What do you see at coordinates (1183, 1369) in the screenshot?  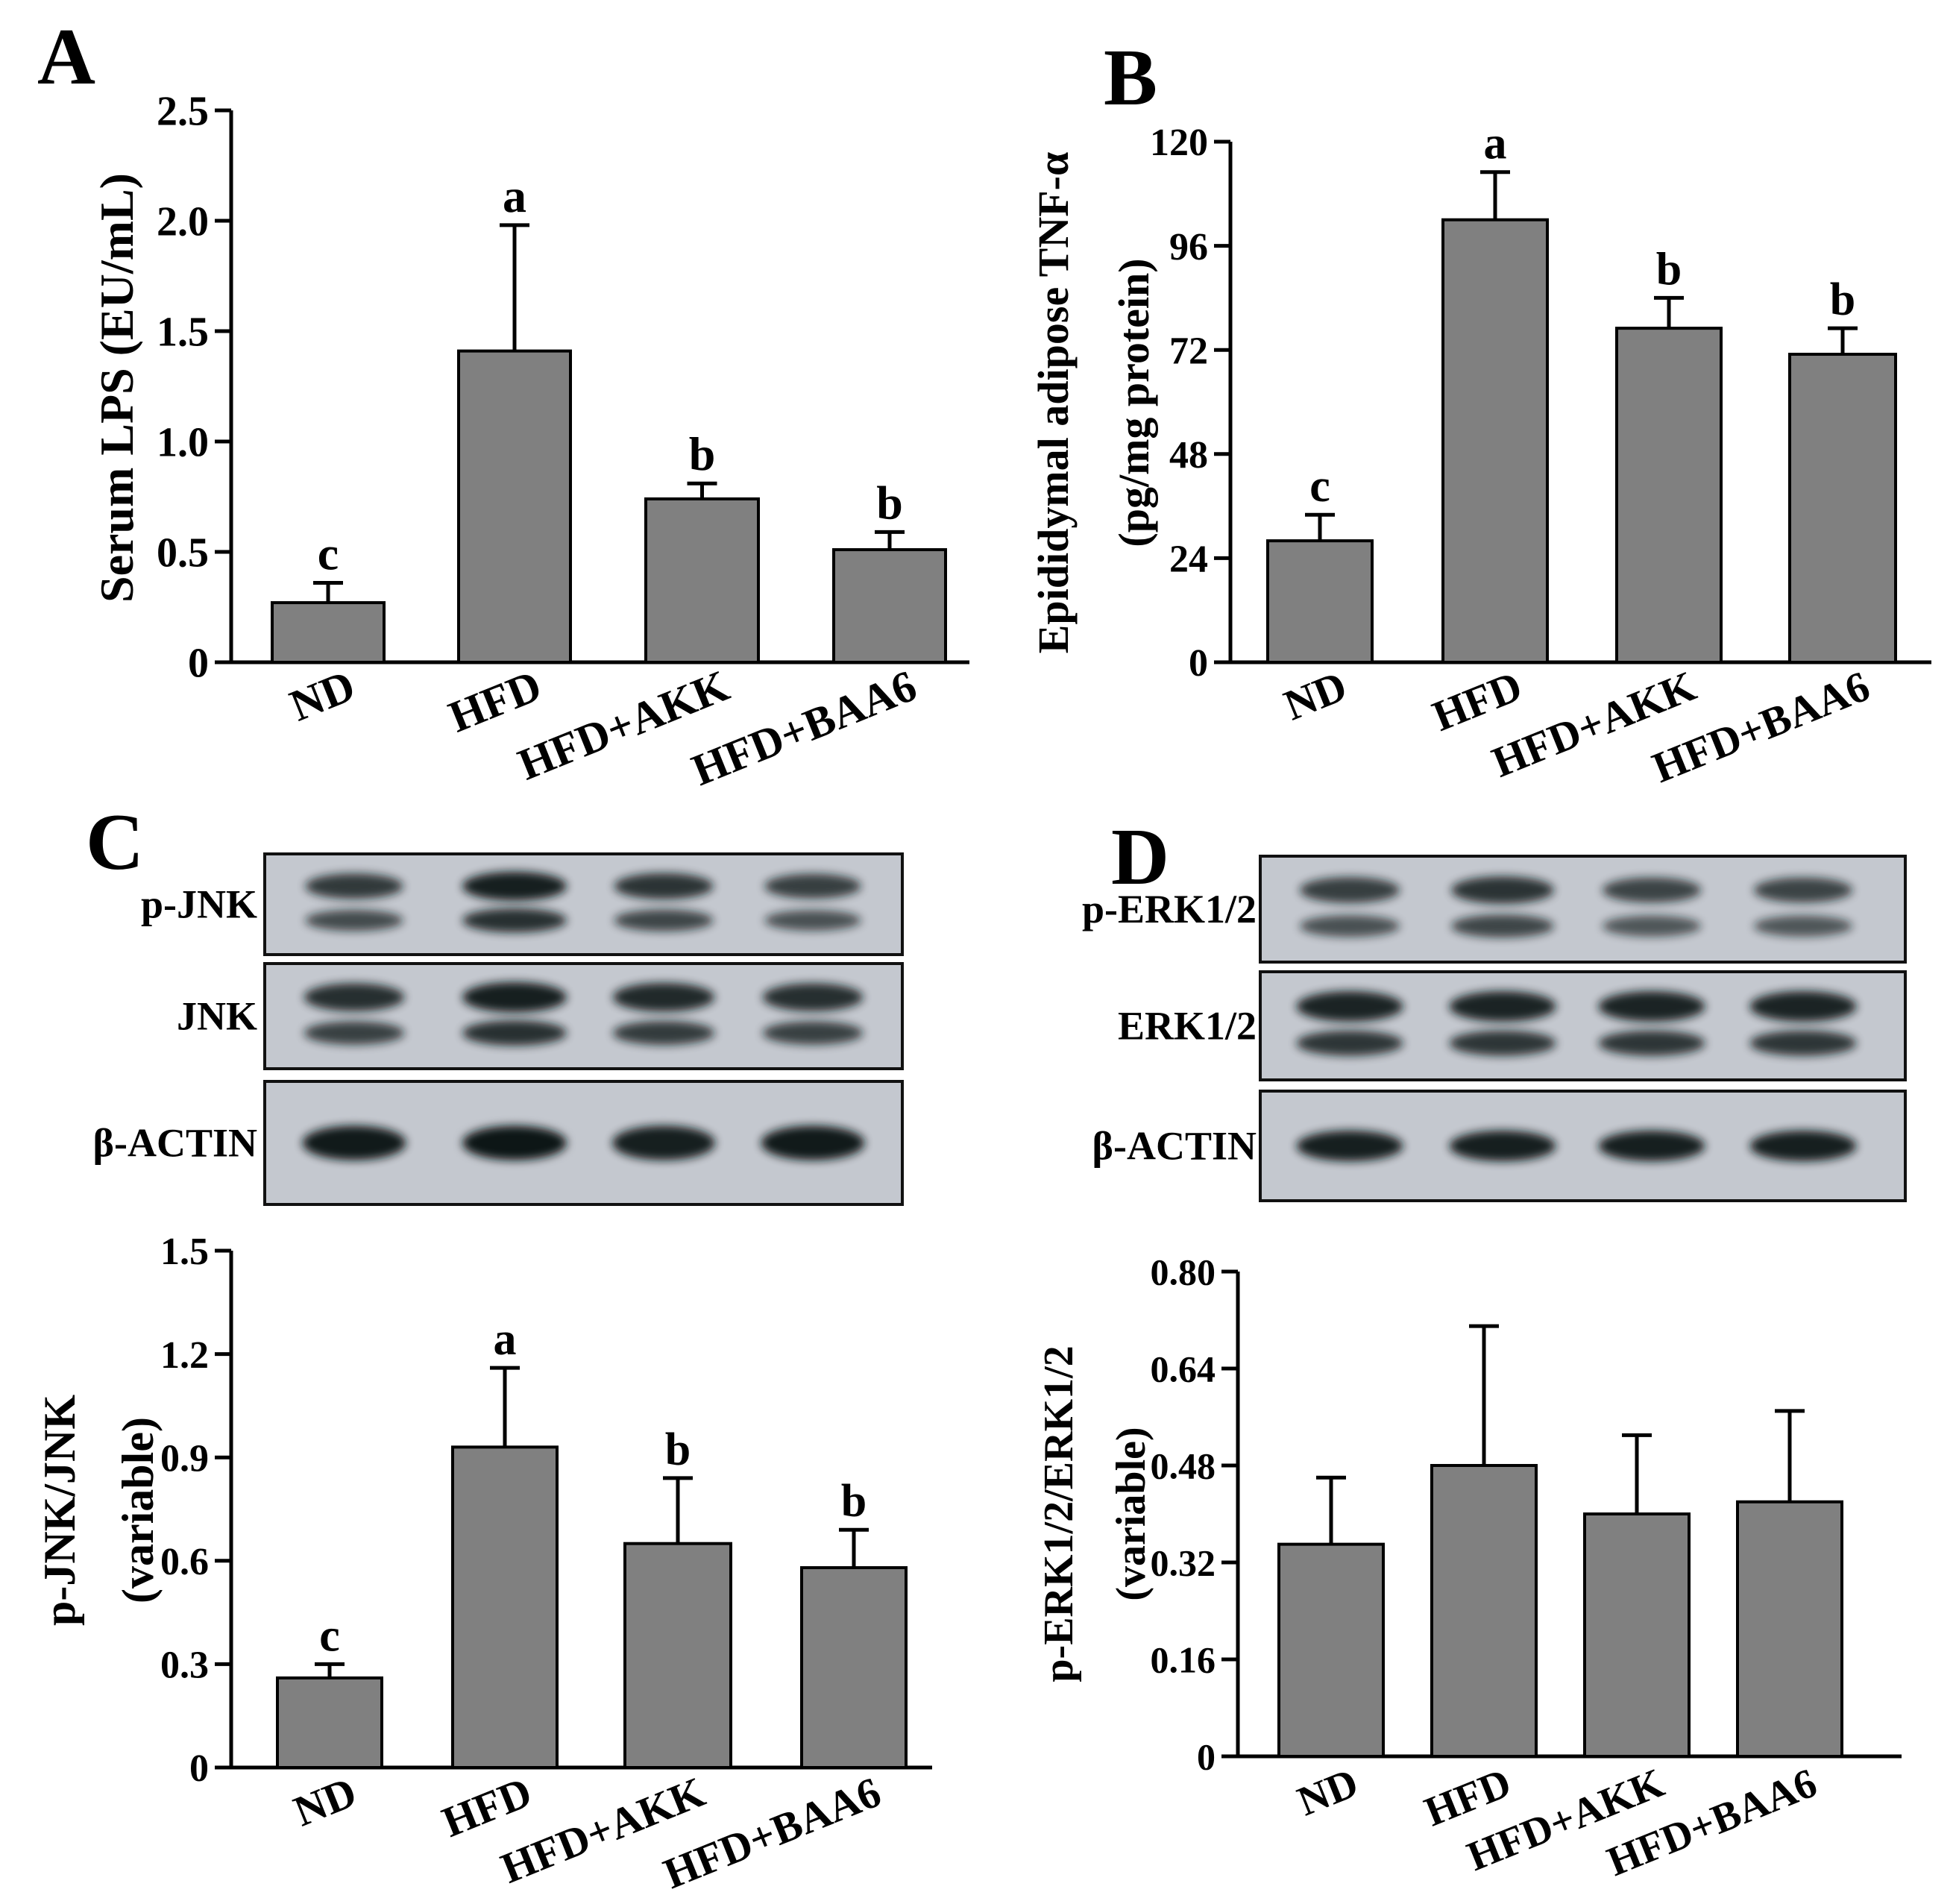 I see `y-tick-label-d: 0.64` at bounding box center [1183, 1369].